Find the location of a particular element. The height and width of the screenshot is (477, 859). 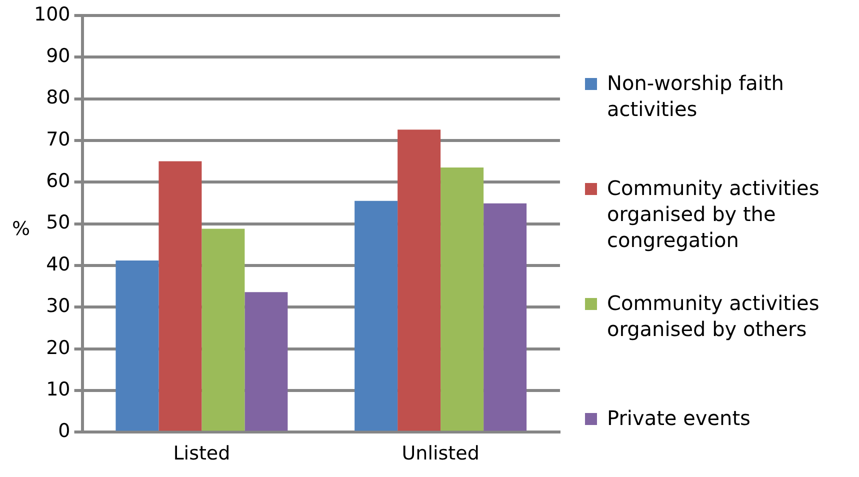

y-tick-label: 20 is located at coordinates (58, 347).